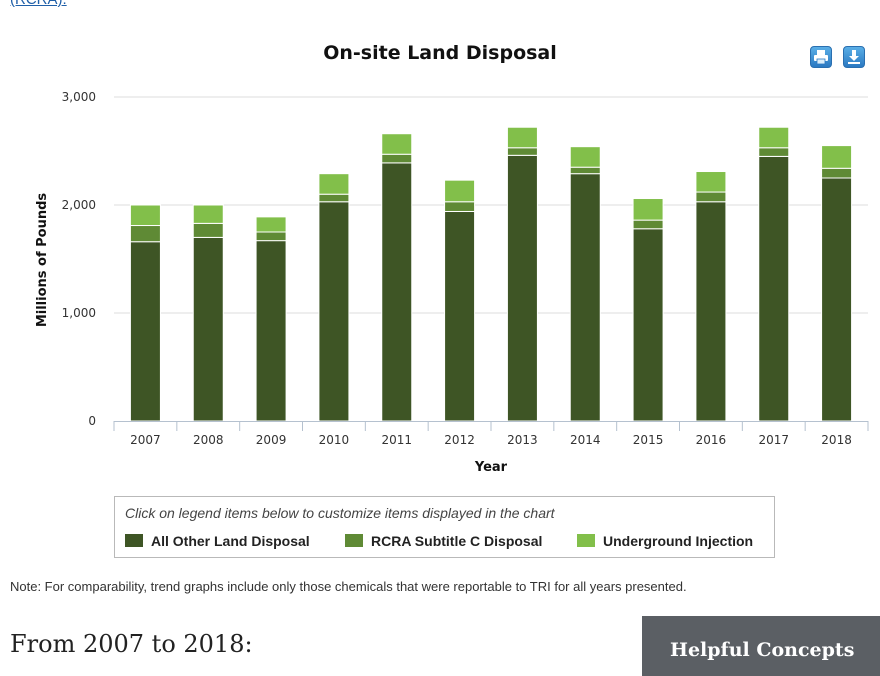  I want to click on x-axis-label: Year, so click(491, 467).